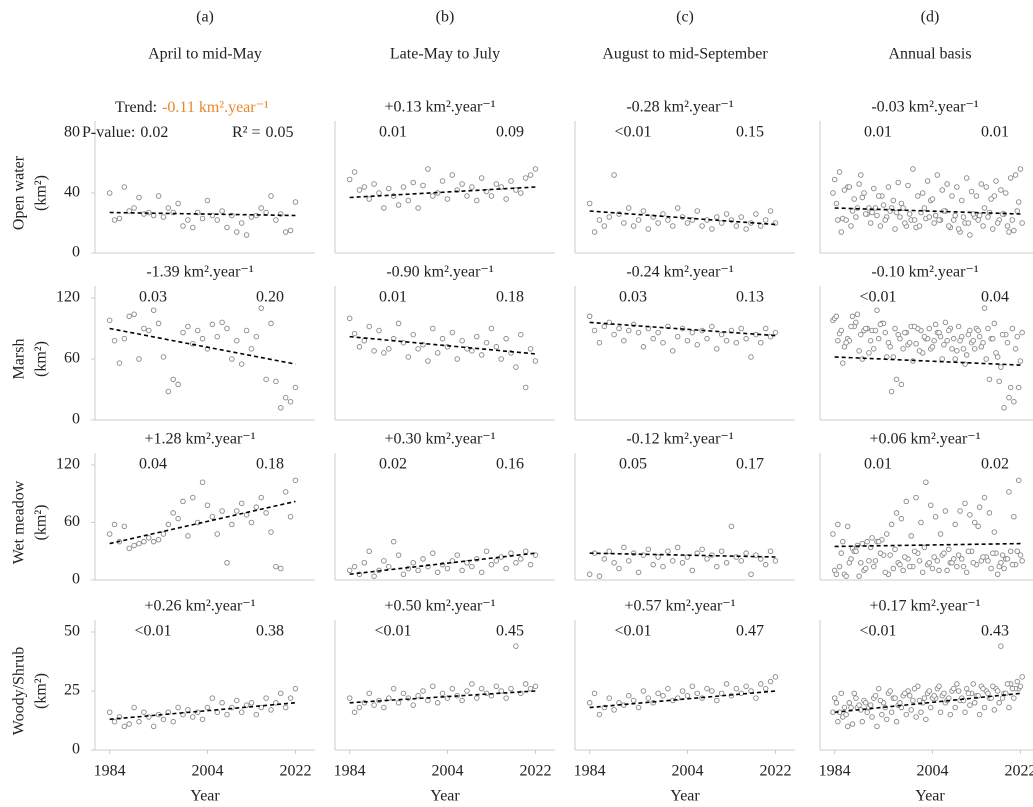  I want to click on p-label: P-value:, so click(108, 132).